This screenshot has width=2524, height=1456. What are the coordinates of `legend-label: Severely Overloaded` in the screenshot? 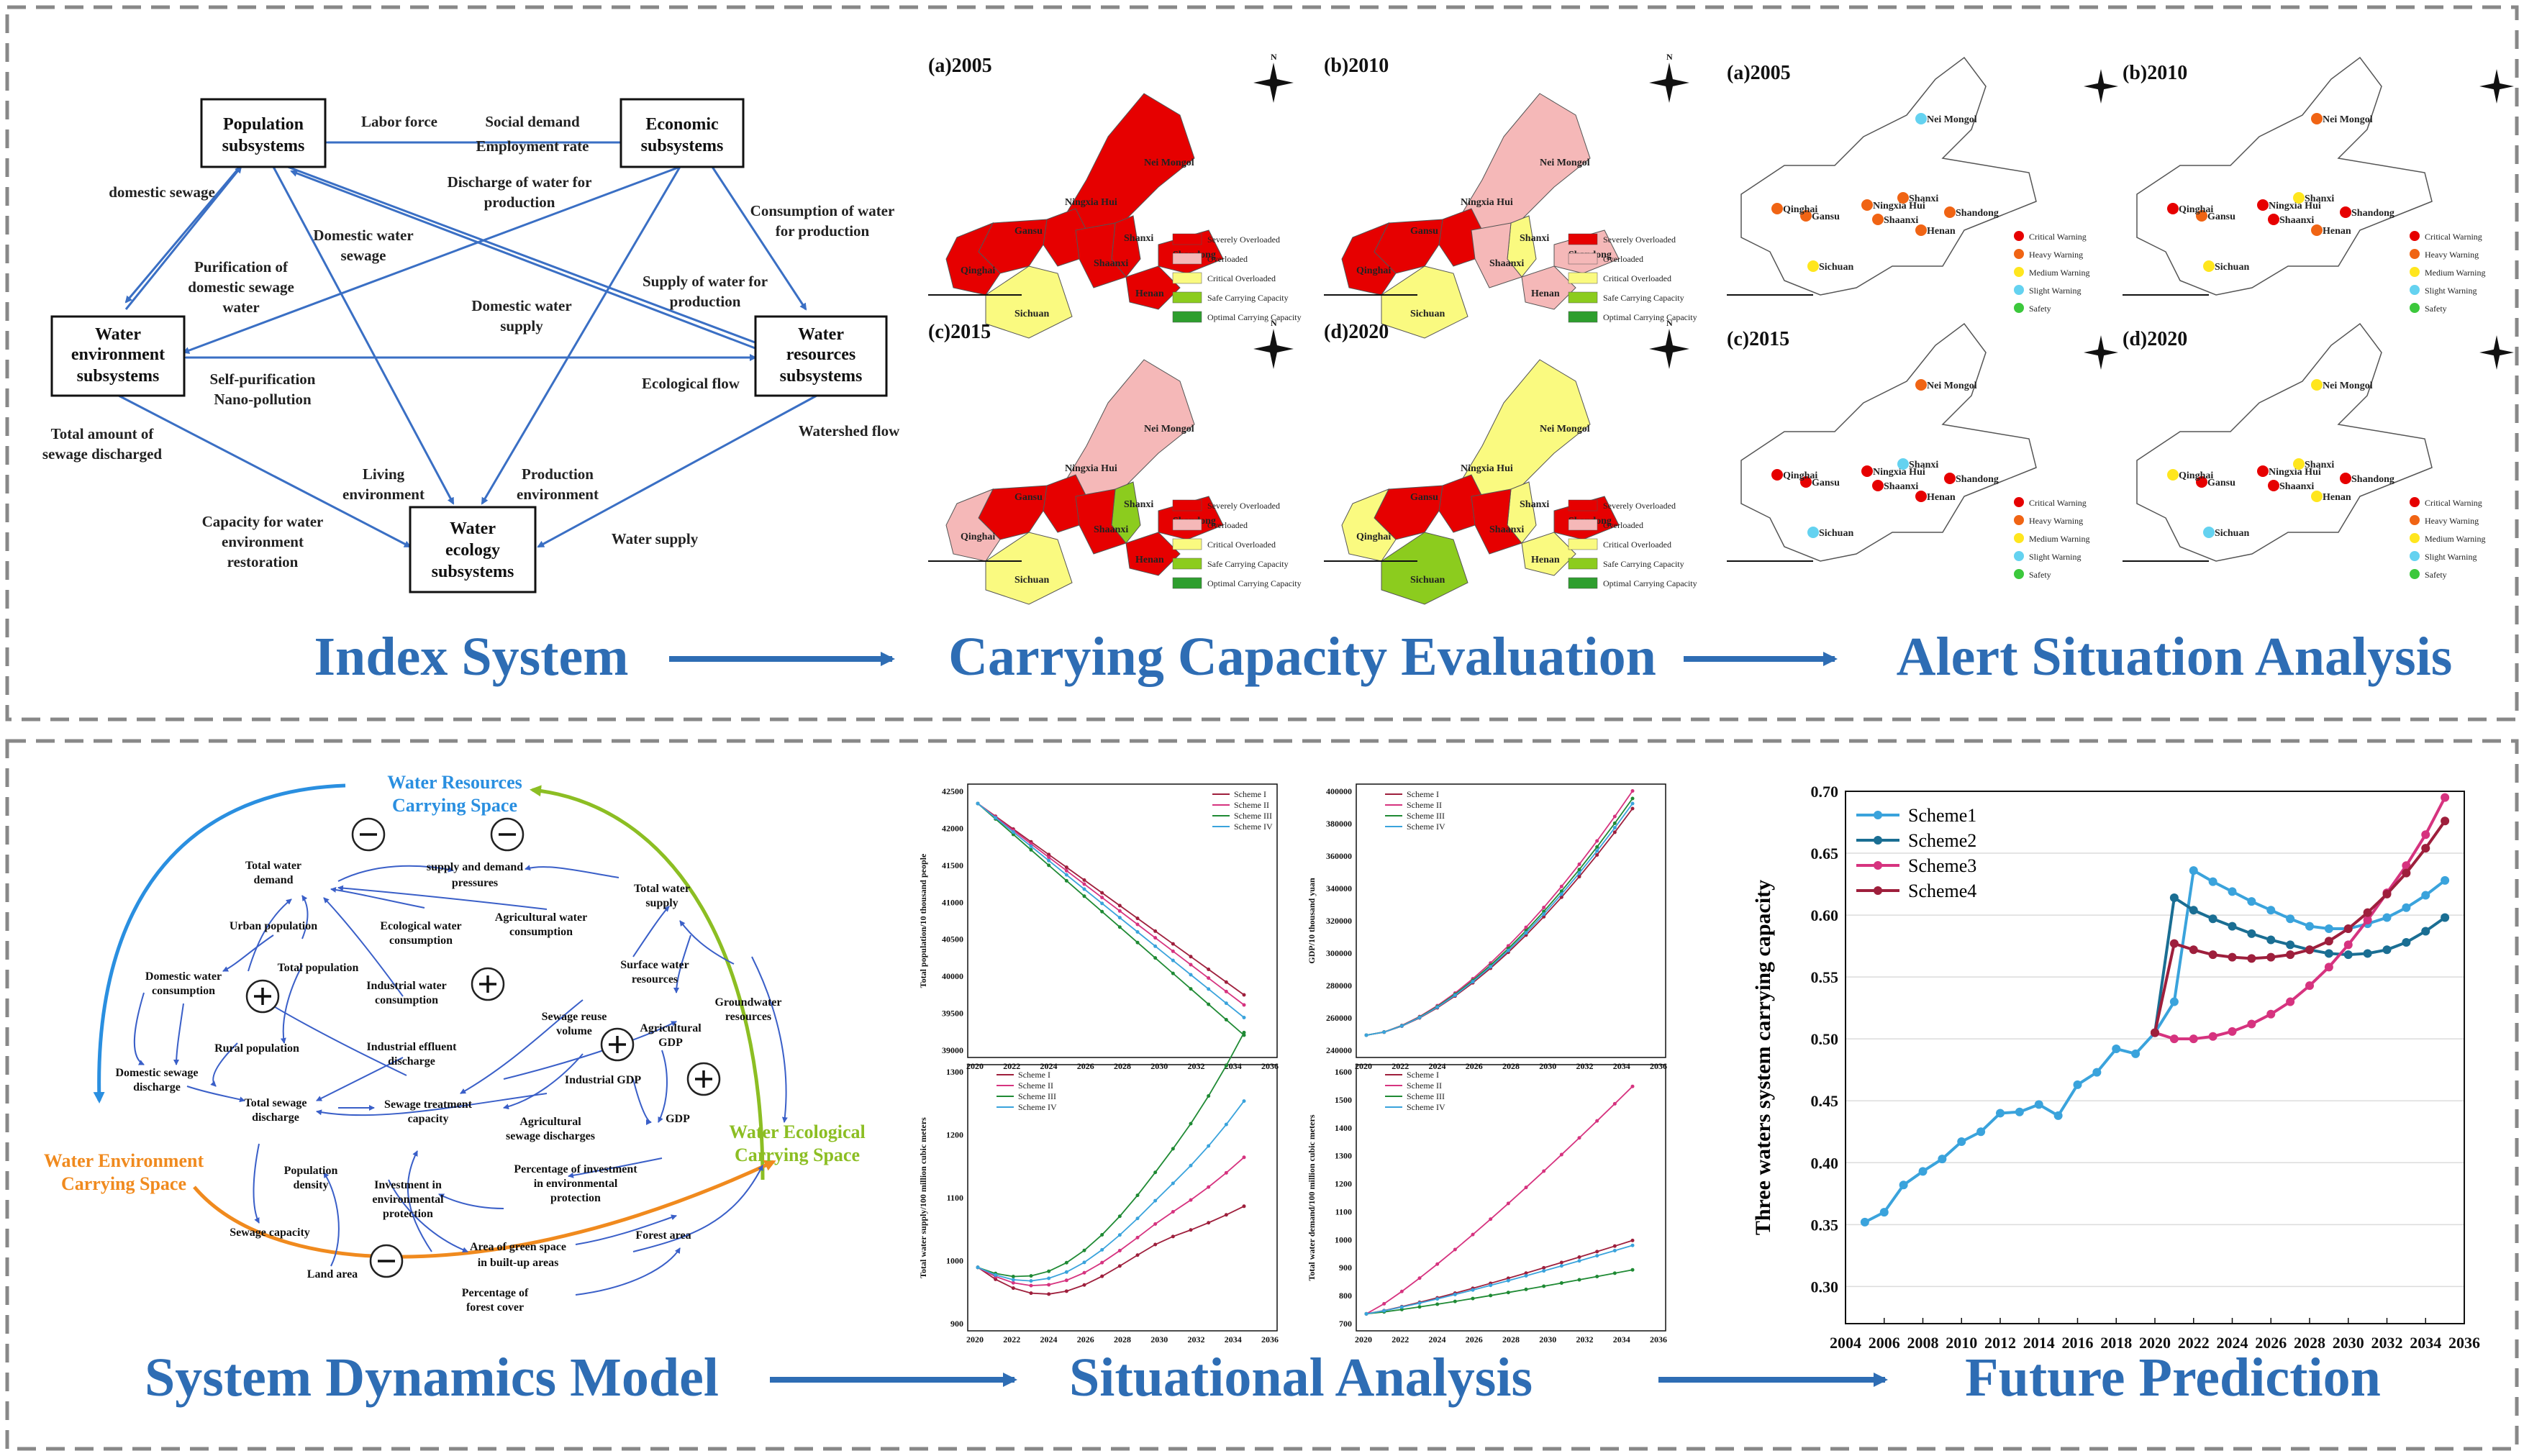 It's located at (1243, 240).